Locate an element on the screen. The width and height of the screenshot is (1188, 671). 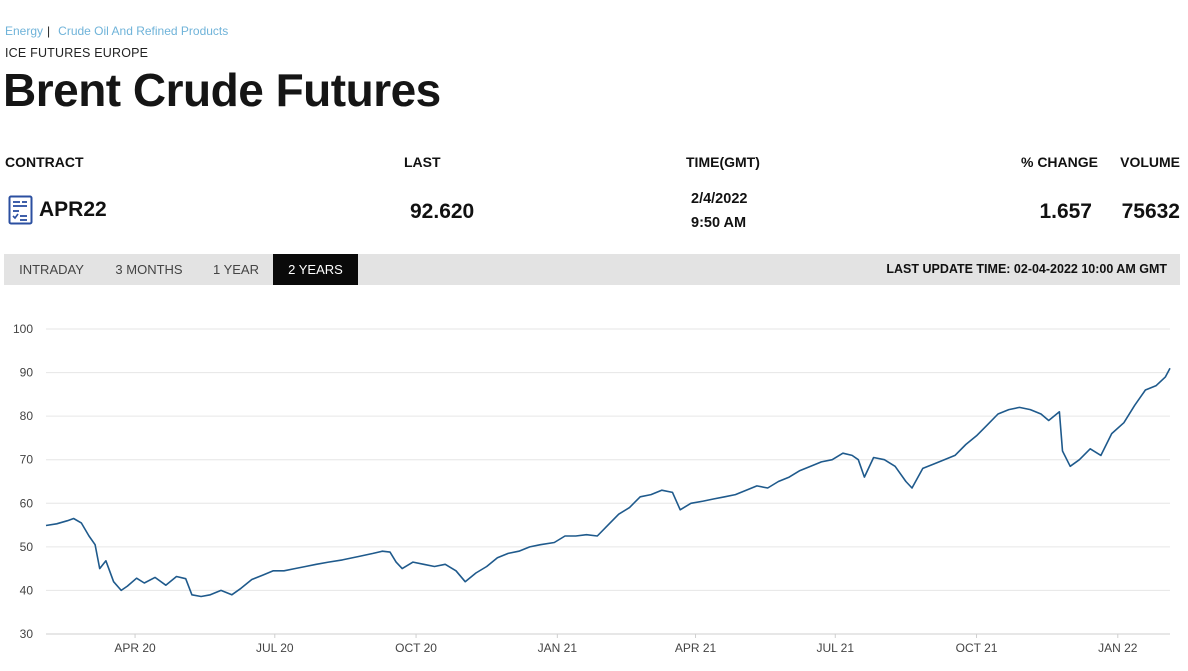
x-tick-label: APR 20 is located at coordinates (135, 648).